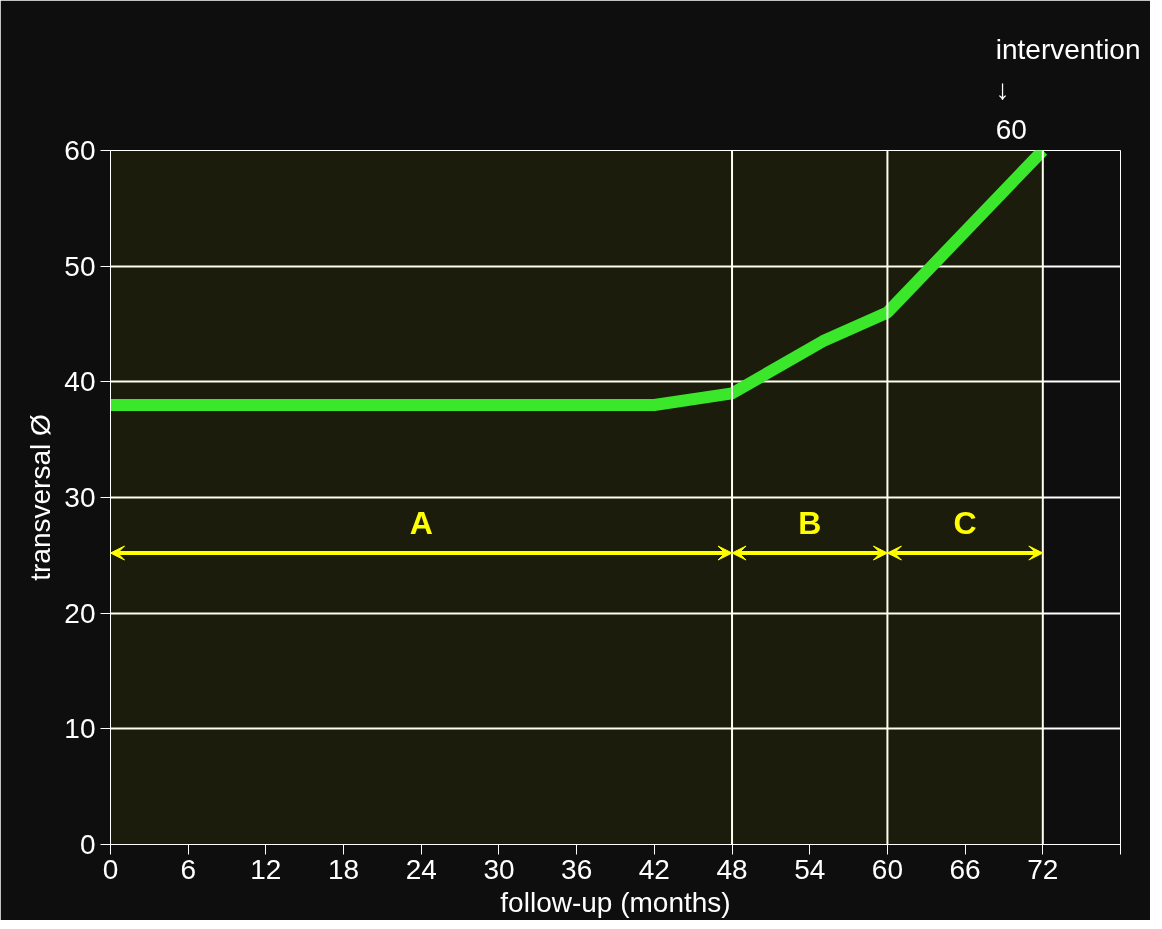 The height and width of the screenshot is (929, 1162). What do you see at coordinates (421, 869) in the screenshot?
I see `x-tick-label: 24` at bounding box center [421, 869].